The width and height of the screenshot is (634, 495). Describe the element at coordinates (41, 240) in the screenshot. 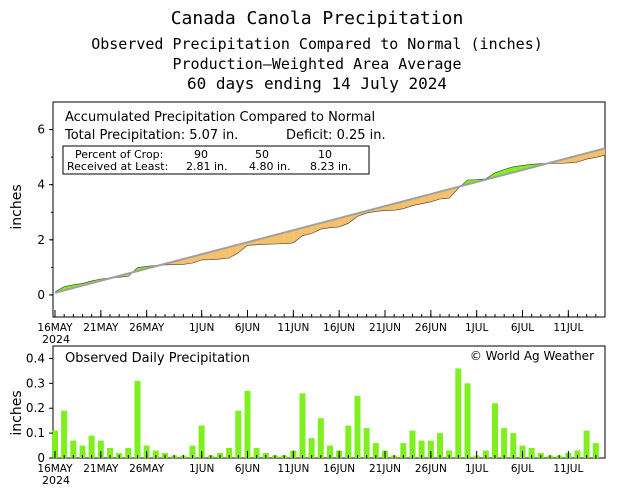

I see `top-y-tick-label: 2` at that location.